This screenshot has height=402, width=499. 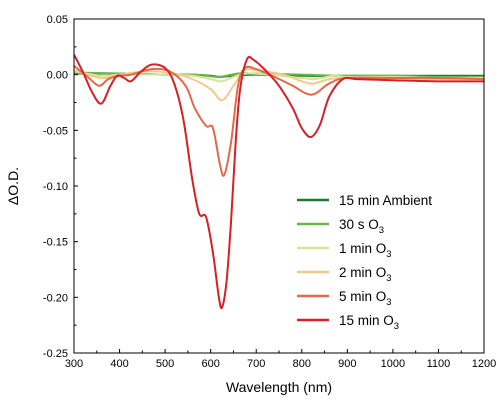 I want to click on legend-label: 15 min Ambient, so click(x=385, y=200).